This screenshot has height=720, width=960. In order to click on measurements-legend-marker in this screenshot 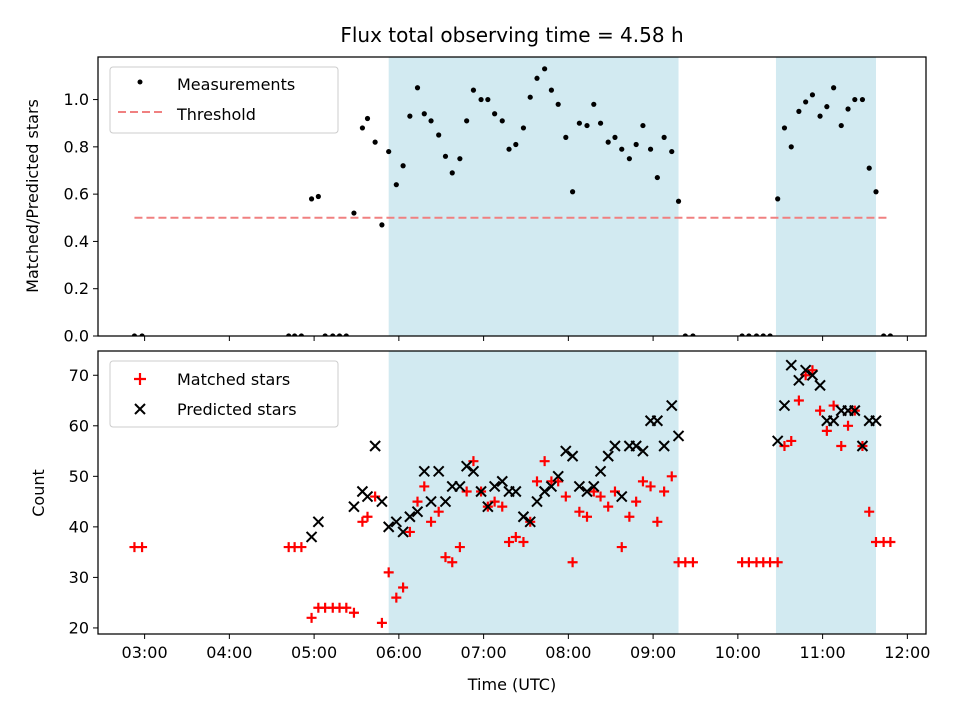, I will do `click(140, 82)`.